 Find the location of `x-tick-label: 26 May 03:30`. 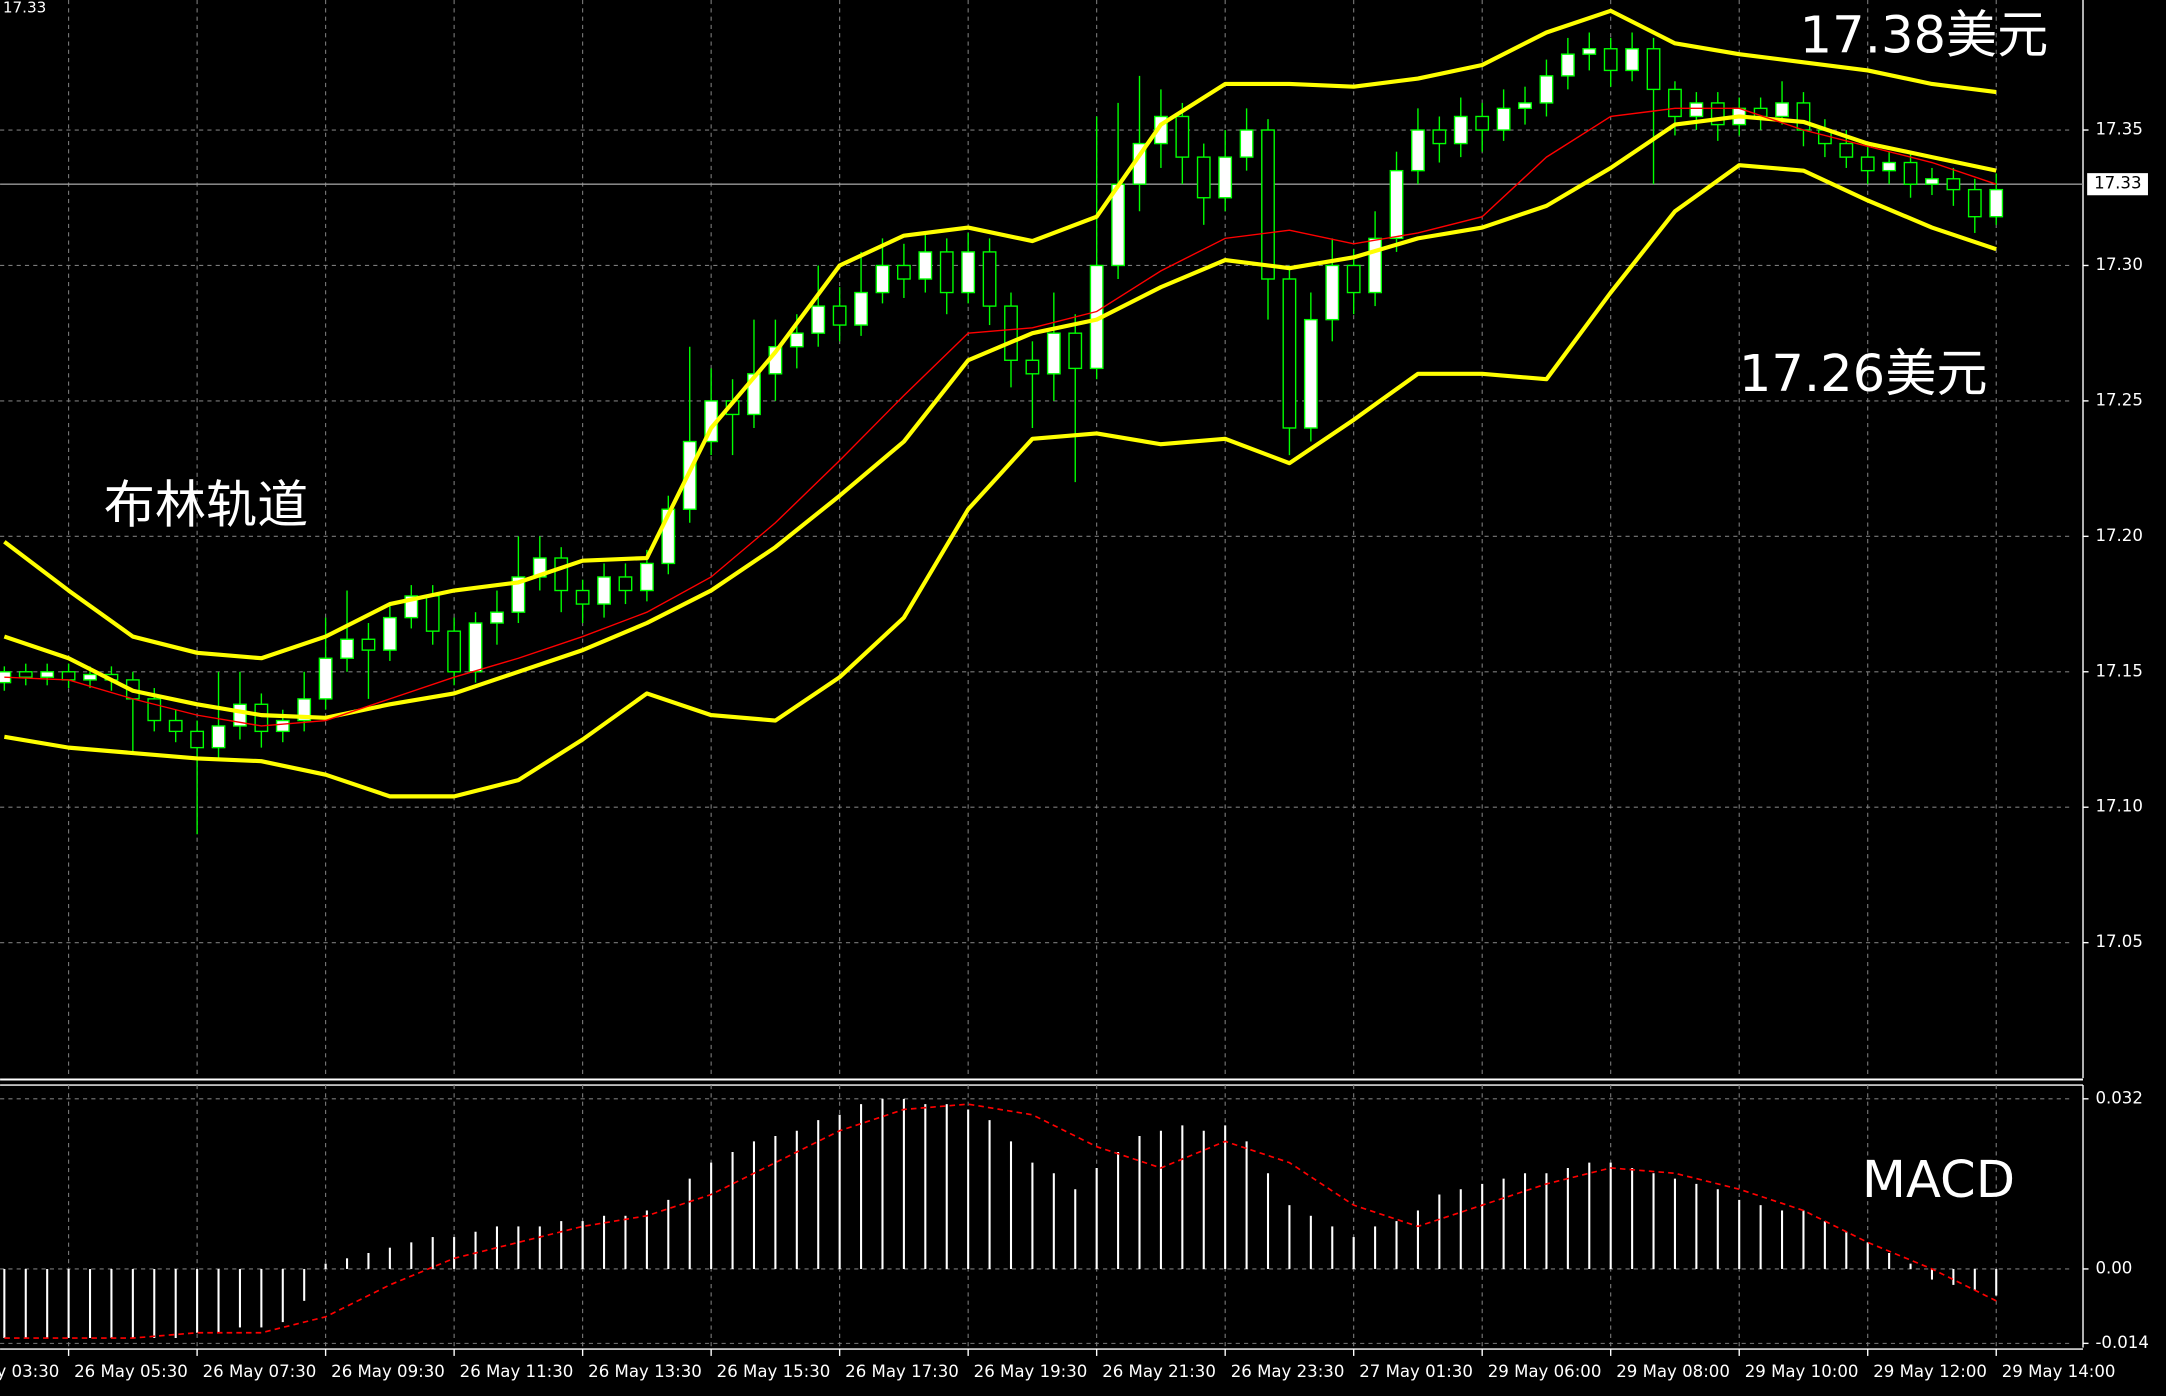

x-tick-label: 26 May 03:30 is located at coordinates (29, 1371).